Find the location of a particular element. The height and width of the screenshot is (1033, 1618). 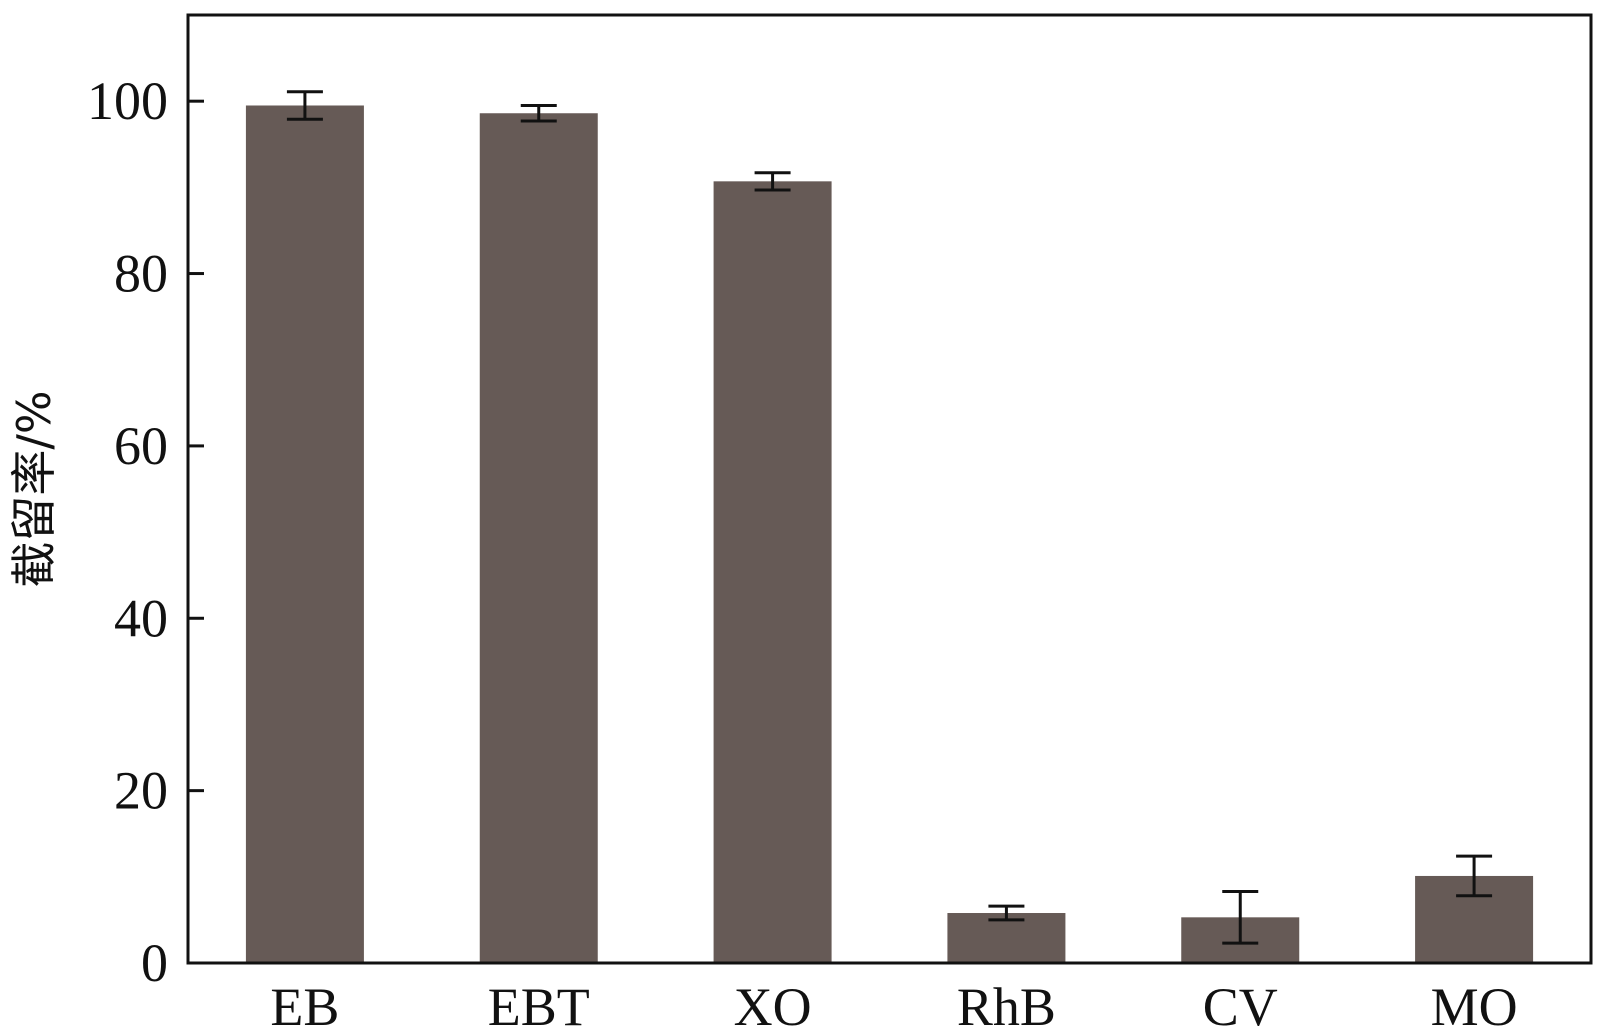

x-tick-label-mo: MO is located at coordinates (1474, 1005).